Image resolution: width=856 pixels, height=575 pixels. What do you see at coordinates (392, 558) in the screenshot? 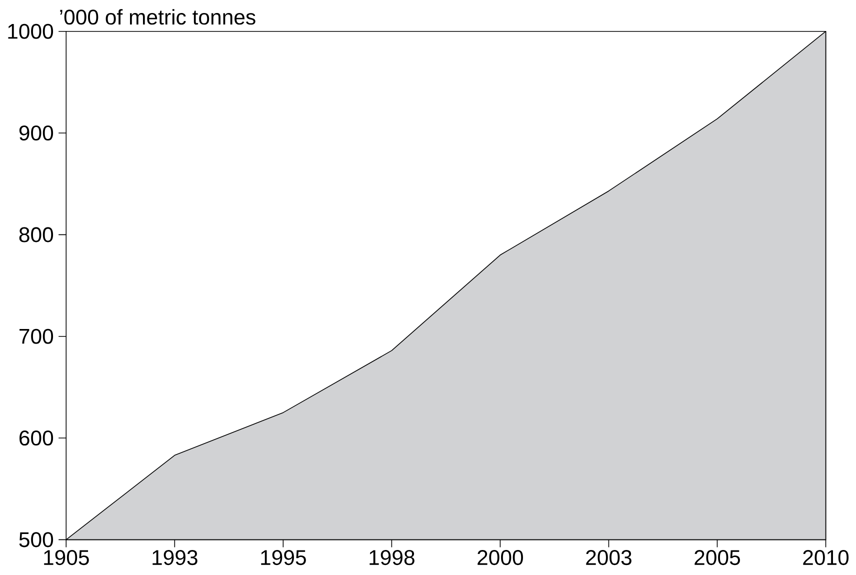
I see `x-tick-label: 1998` at bounding box center [392, 558].